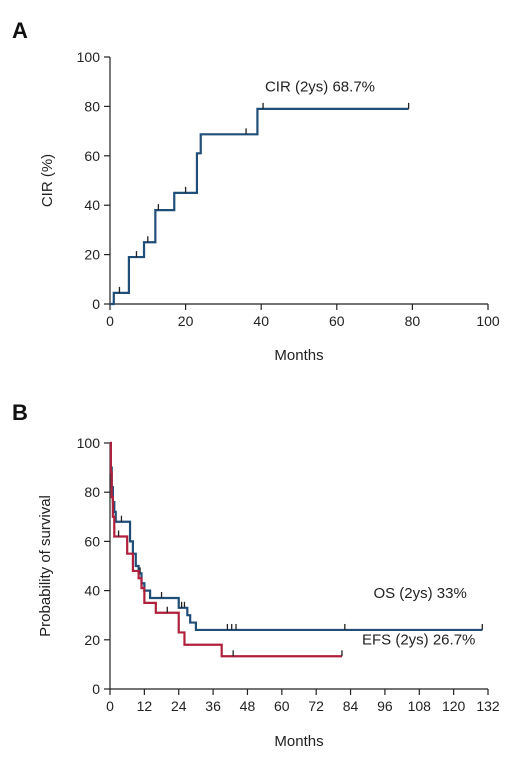 The image size is (520, 761). I want to click on panel-a-y-axis-title: CIR (%), so click(47, 180).